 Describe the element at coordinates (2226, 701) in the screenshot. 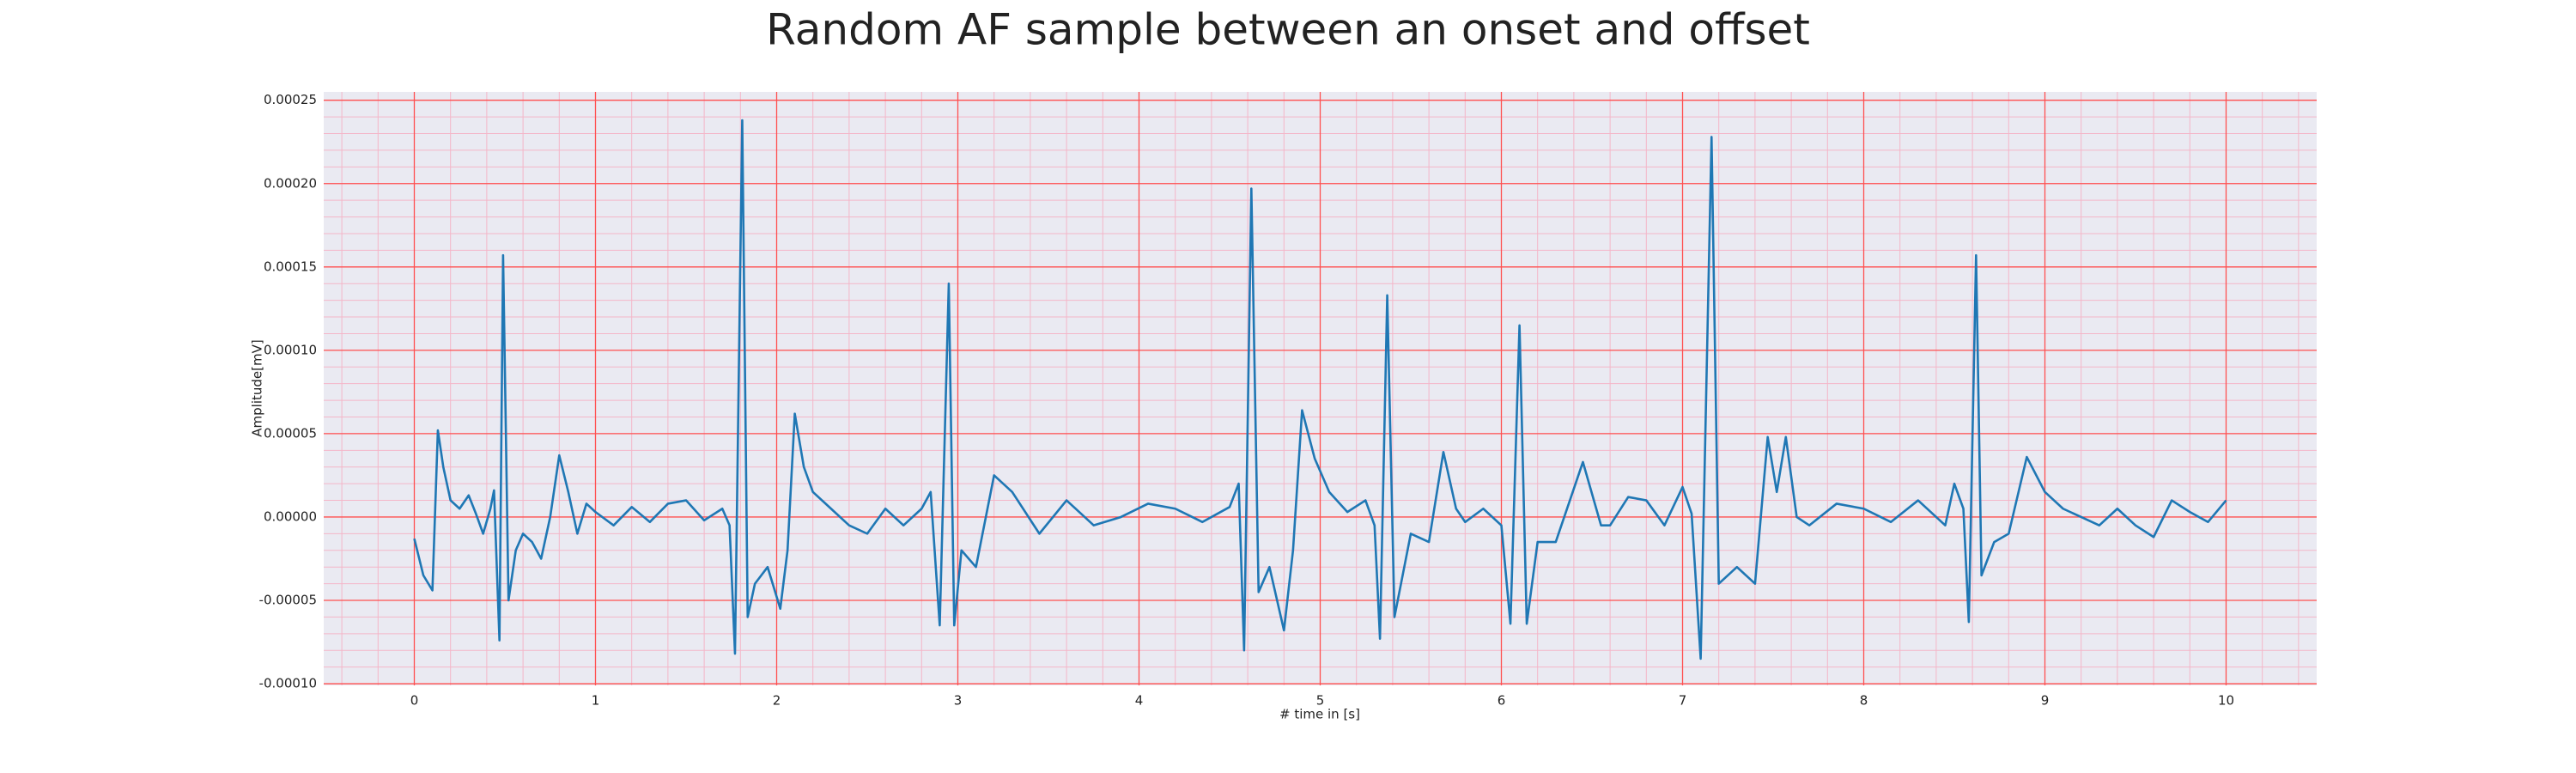

I see `x-tick-label: 10` at that location.